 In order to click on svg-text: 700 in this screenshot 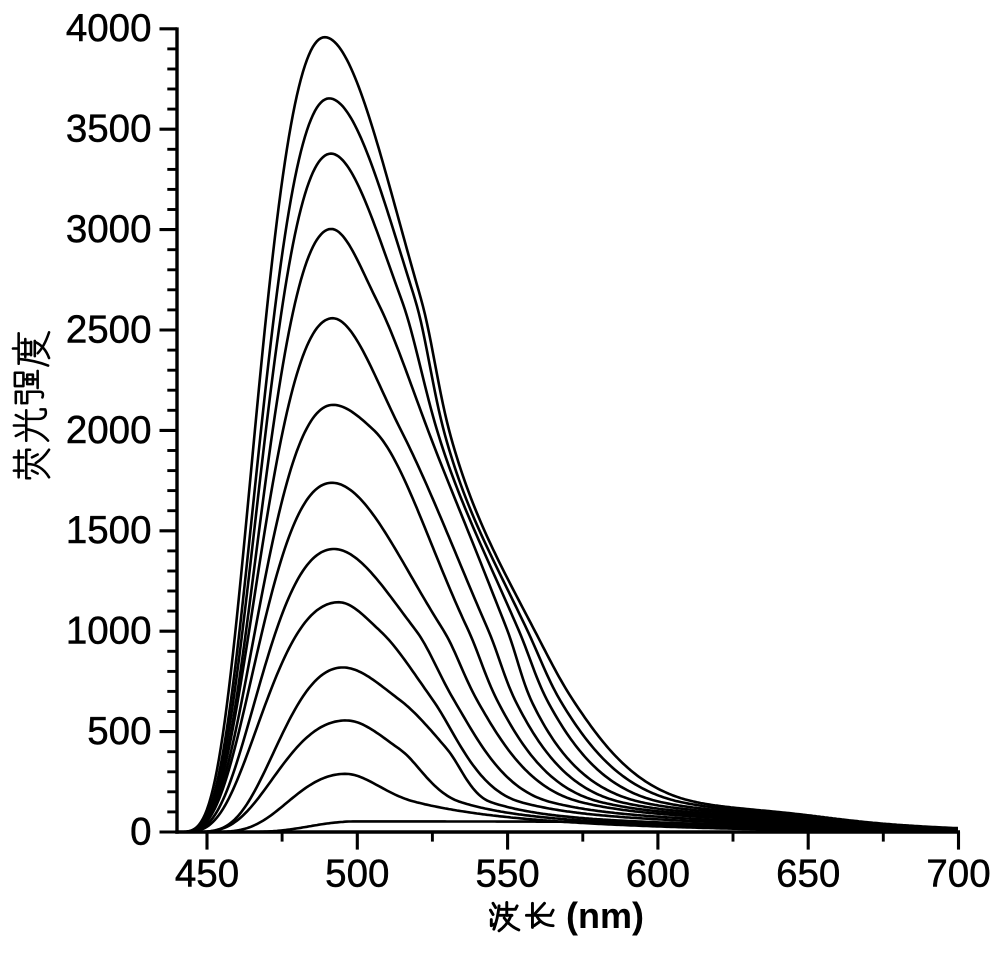, I will do `click(958, 874)`.